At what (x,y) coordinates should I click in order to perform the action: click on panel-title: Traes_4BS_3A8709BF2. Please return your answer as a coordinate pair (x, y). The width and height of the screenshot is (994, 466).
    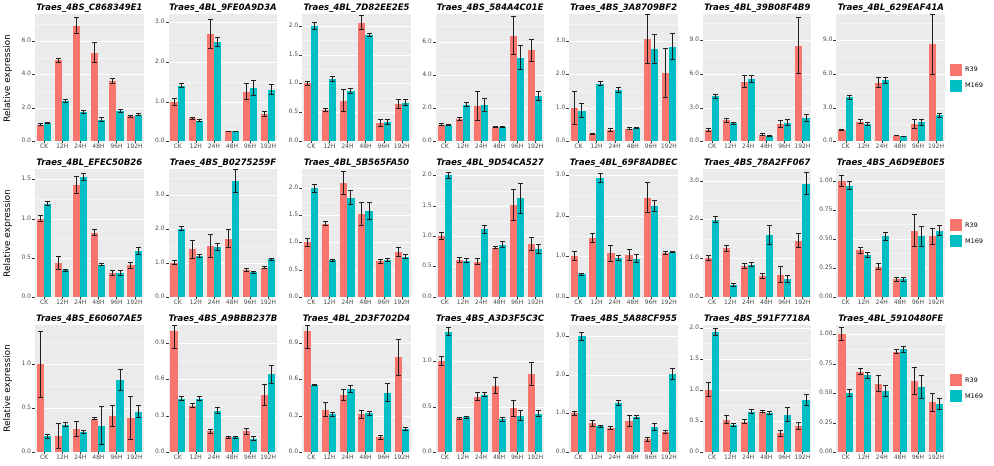
    Looking at the image, I should click on (624, 8).